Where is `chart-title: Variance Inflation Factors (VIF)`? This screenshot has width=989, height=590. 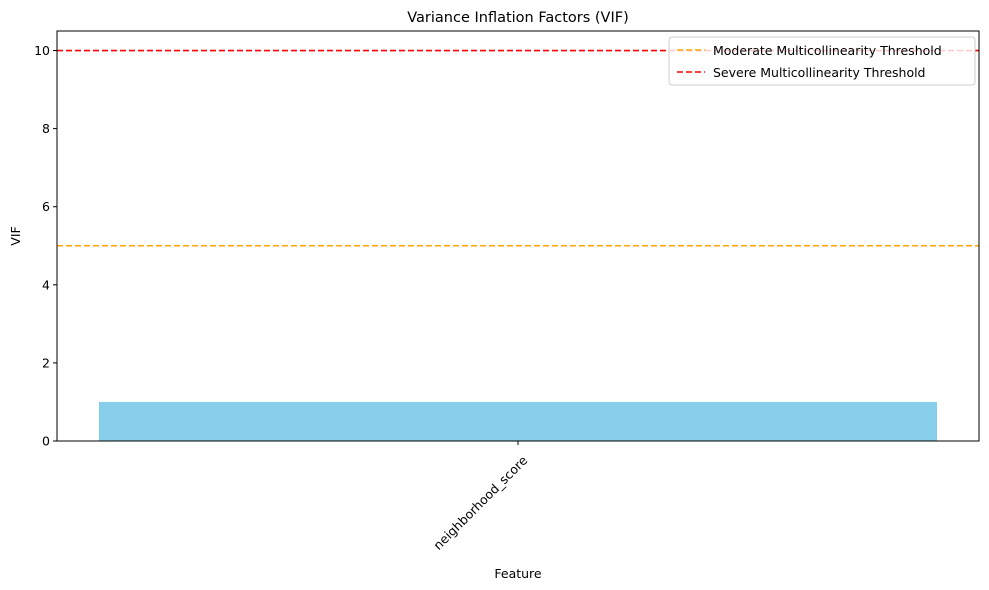 chart-title: Variance Inflation Factors (VIF) is located at coordinates (518, 18).